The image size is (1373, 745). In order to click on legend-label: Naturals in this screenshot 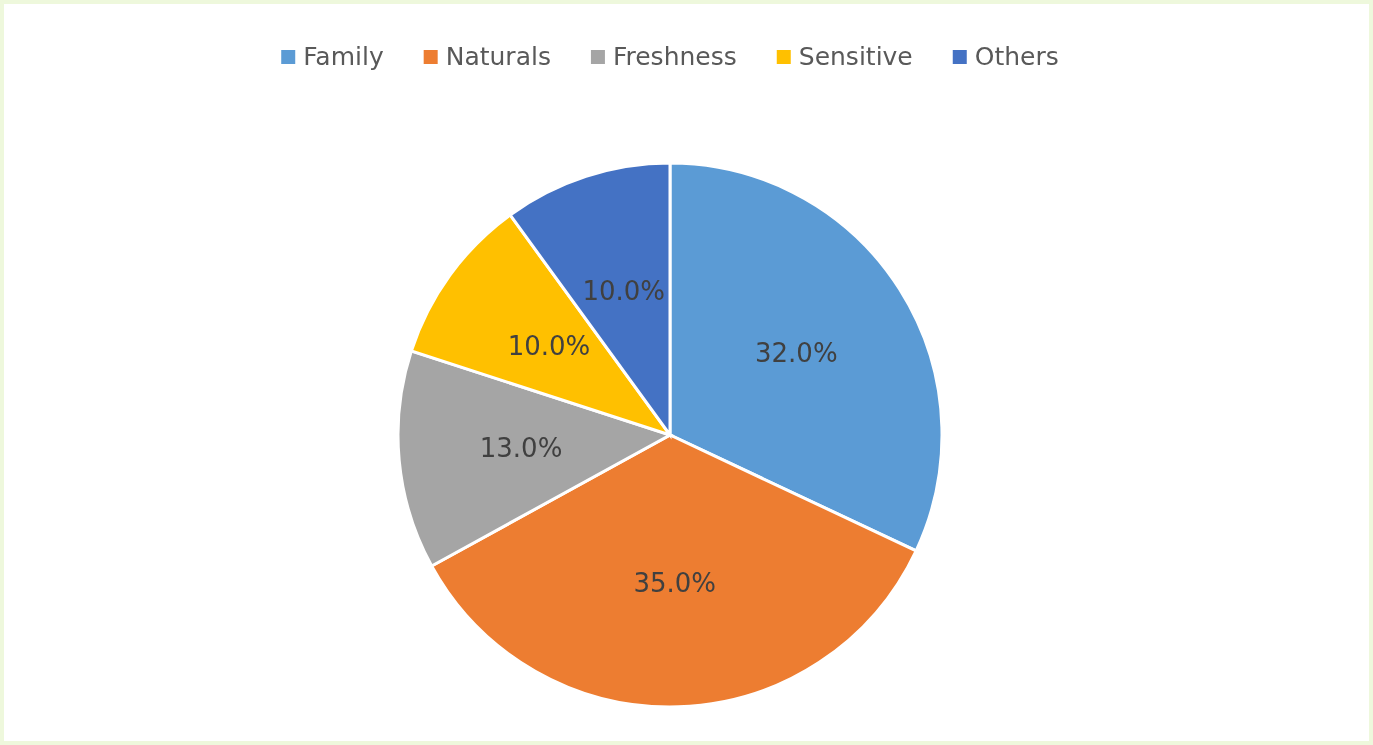, I will do `click(498, 56)`.